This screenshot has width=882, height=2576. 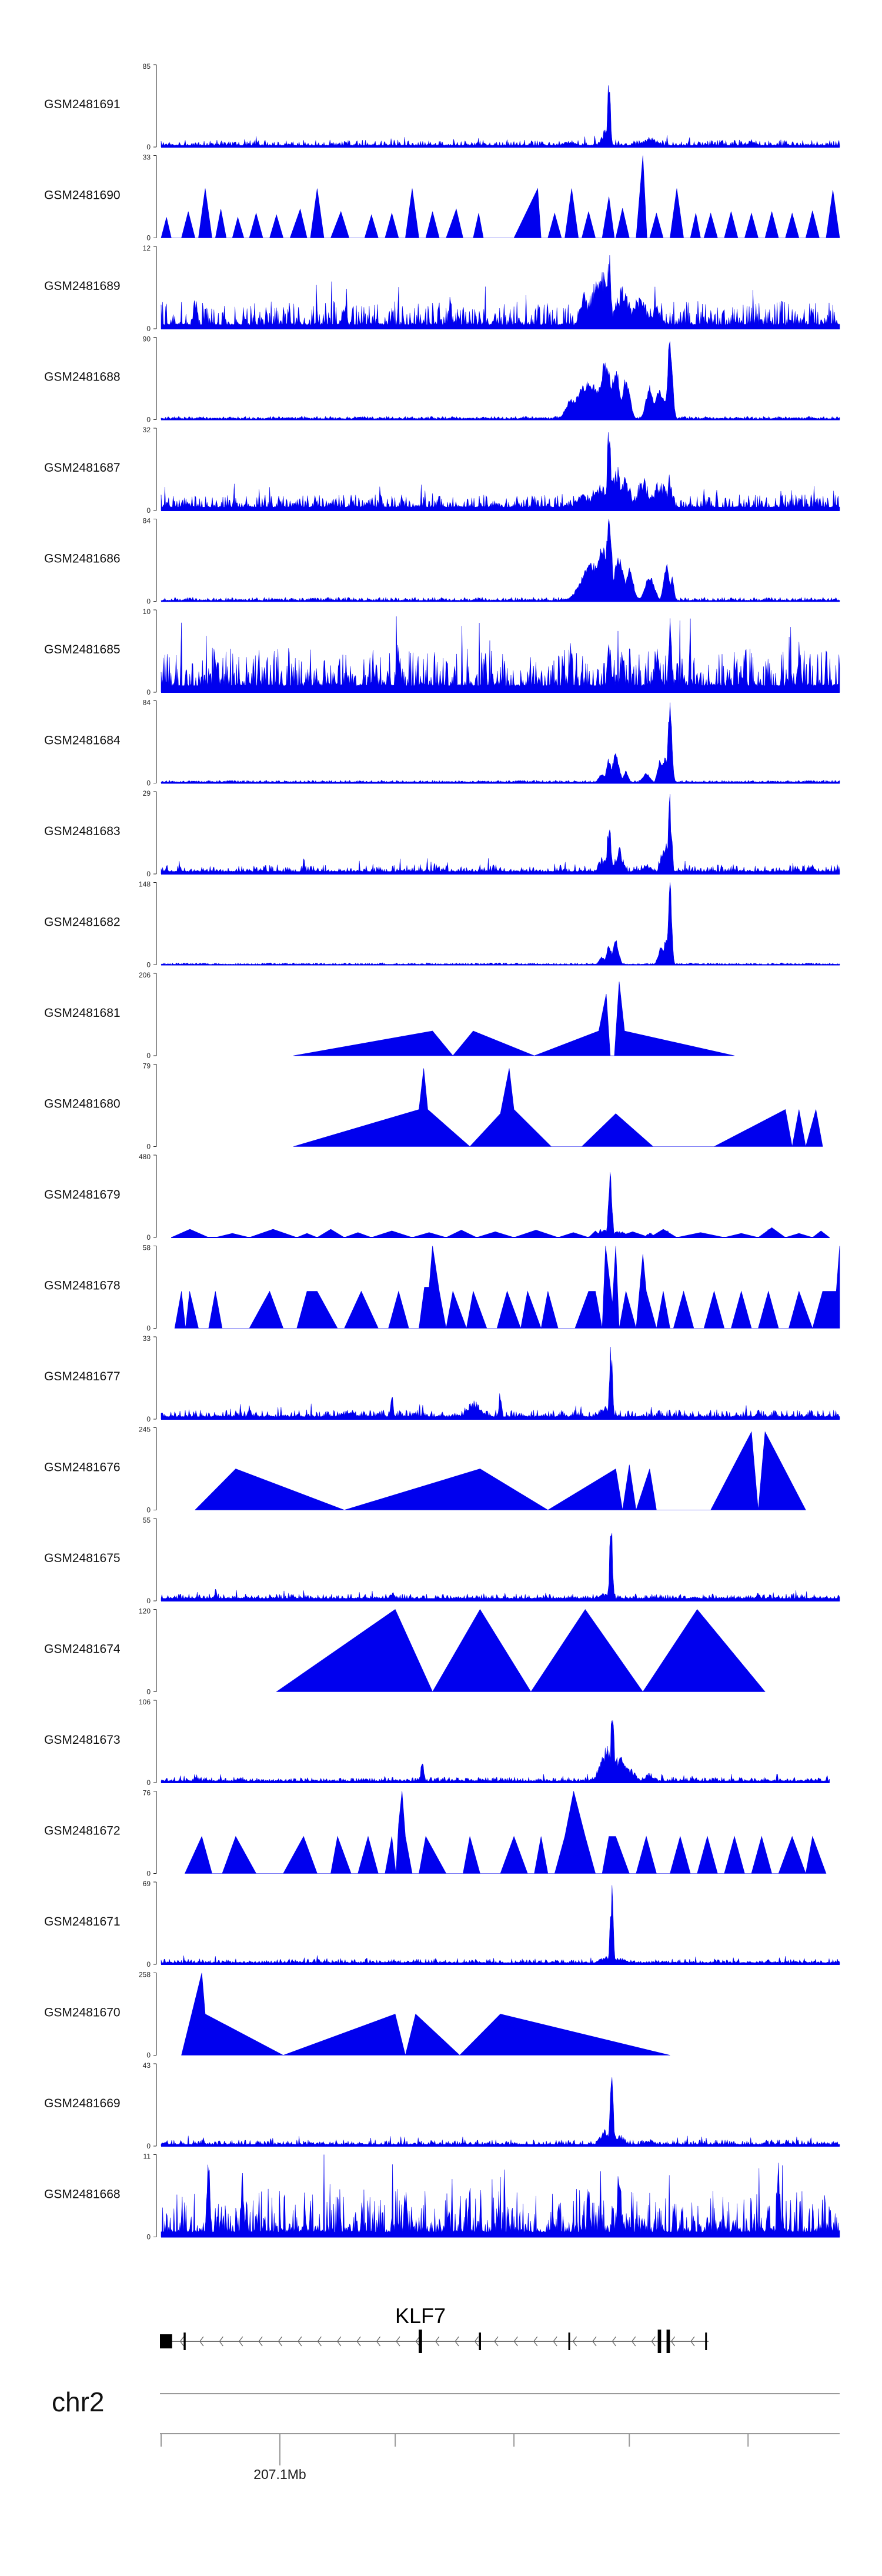 What do you see at coordinates (435, 1833) in the screenshot?
I see `track-GSM2481672: GSM2481672 76 0` at bounding box center [435, 1833].